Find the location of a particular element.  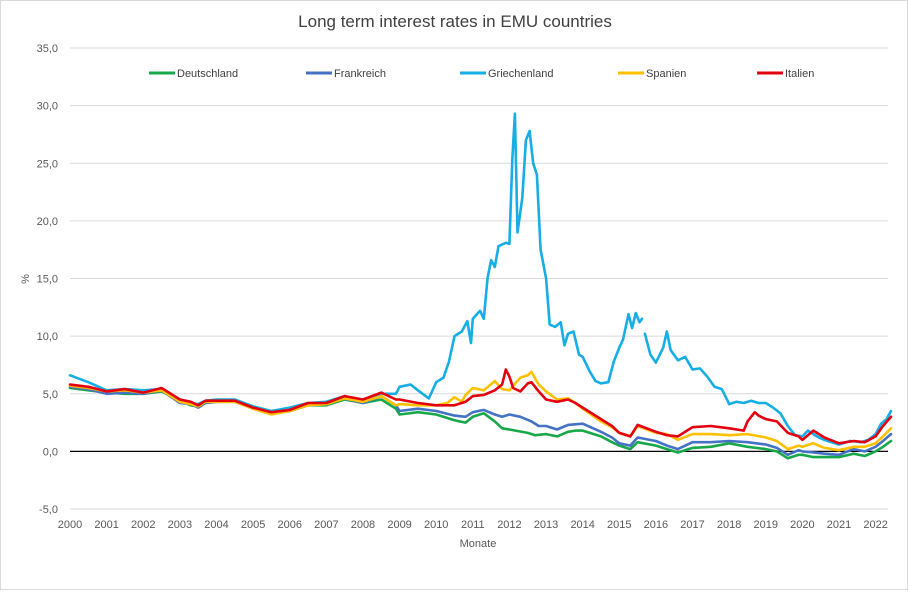

x-tick-label: 2004 is located at coordinates (216, 525).